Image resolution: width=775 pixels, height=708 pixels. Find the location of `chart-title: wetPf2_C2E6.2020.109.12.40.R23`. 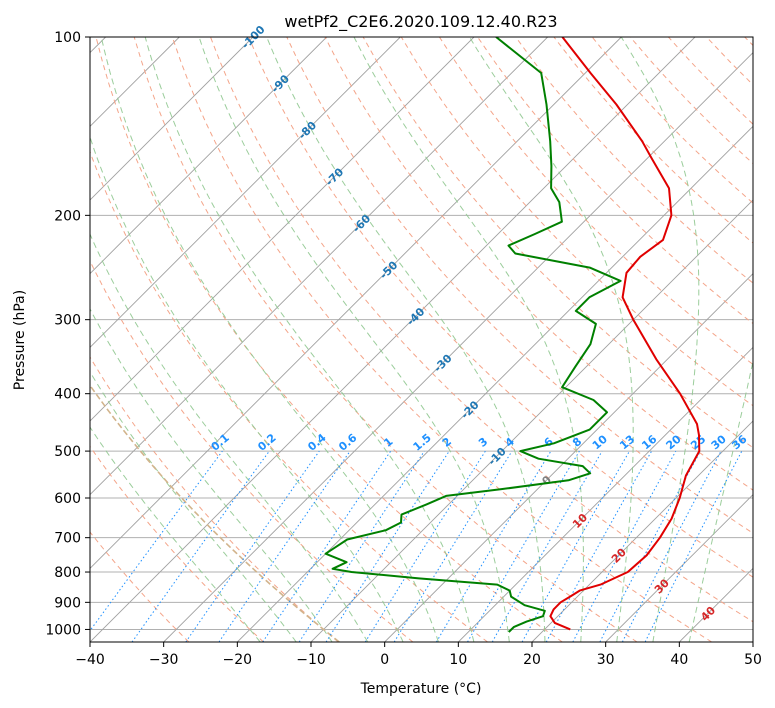

chart-title: wetPf2_C2E6.2020.109.12.40.R23 is located at coordinates (420, 22).